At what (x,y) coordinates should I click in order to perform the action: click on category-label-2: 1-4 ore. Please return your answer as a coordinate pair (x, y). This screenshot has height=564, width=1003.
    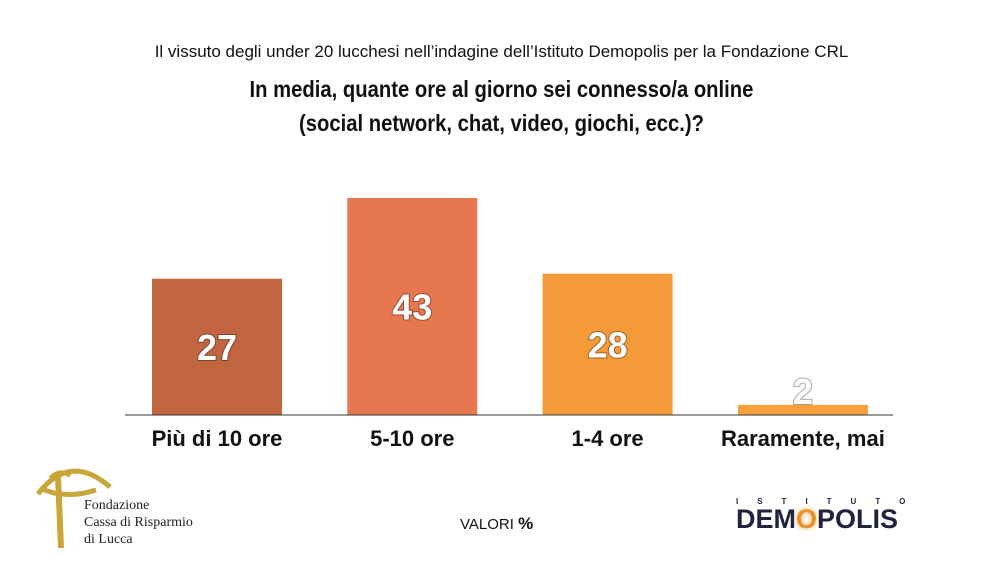
    Looking at the image, I should click on (608, 438).